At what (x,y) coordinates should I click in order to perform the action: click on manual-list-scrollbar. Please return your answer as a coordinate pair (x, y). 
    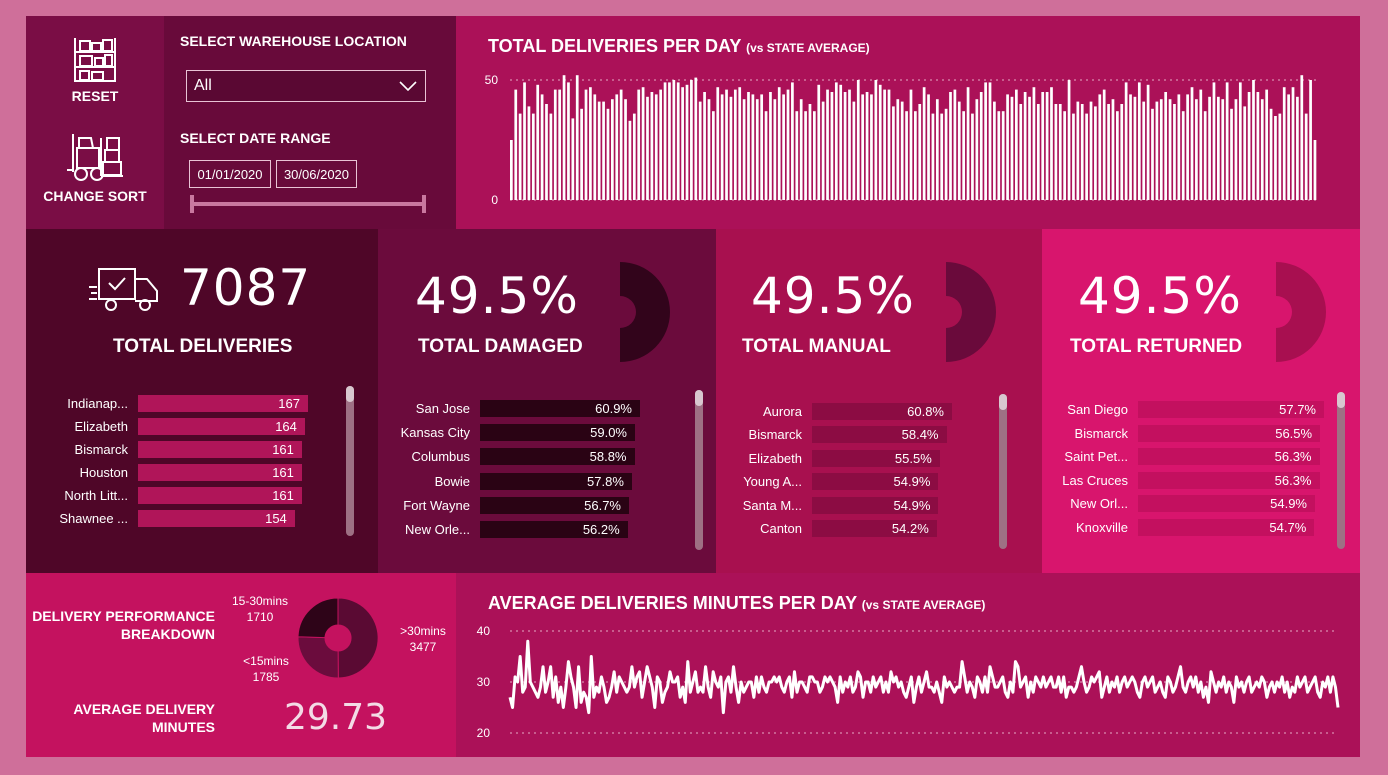
    Looking at the image, I should click on (1003, 471).